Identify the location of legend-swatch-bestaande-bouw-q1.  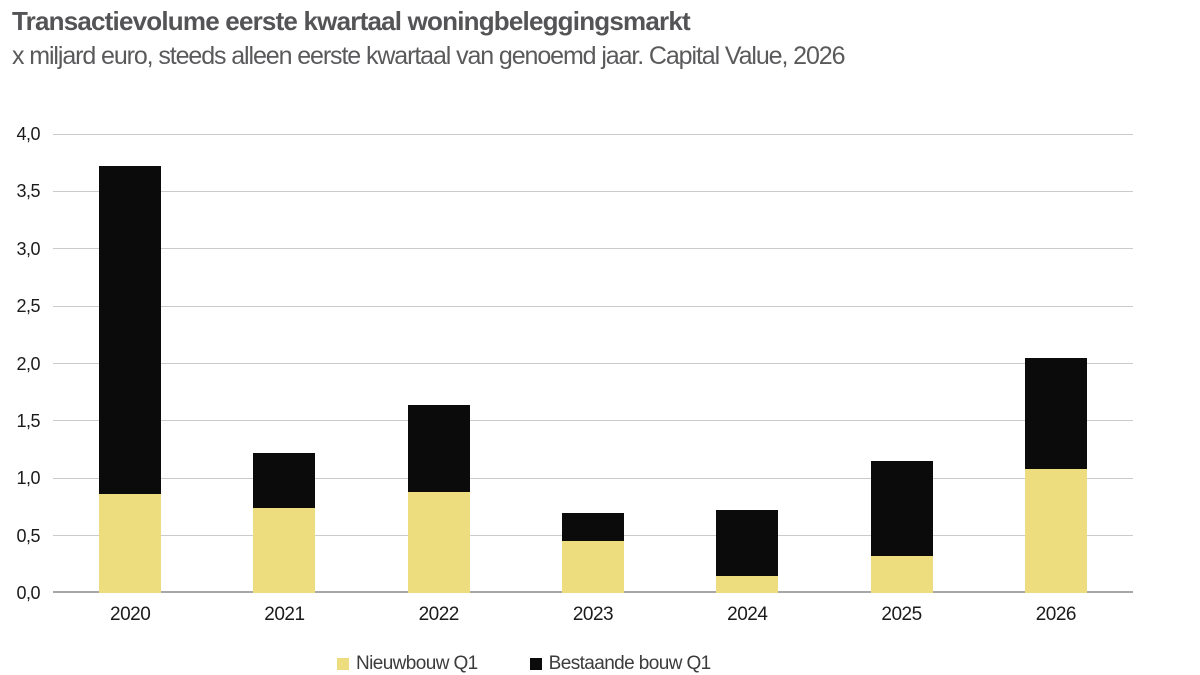
(535, 664).